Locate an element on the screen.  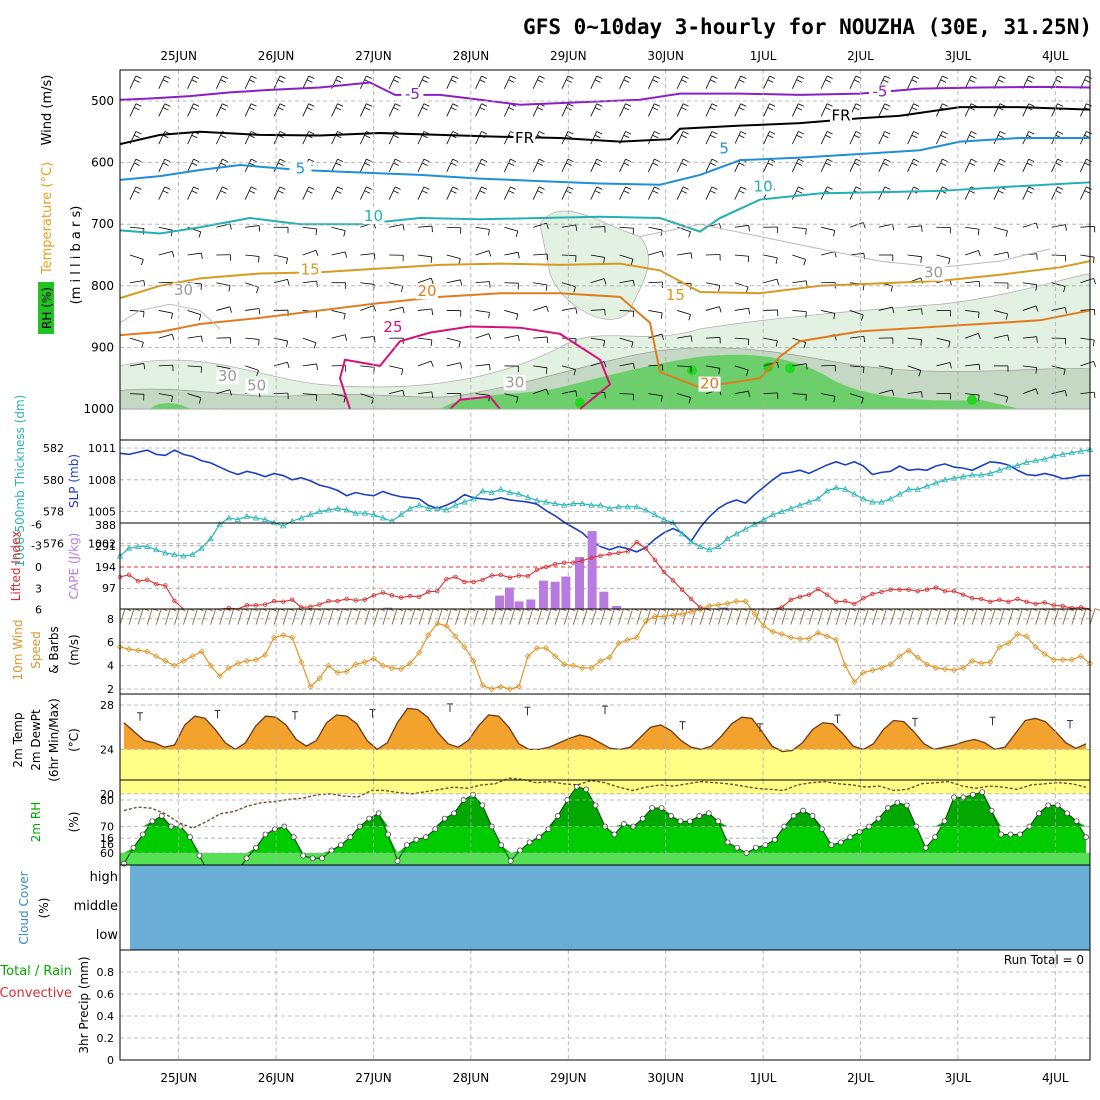
temp-line is located at coordinates (605, 730).